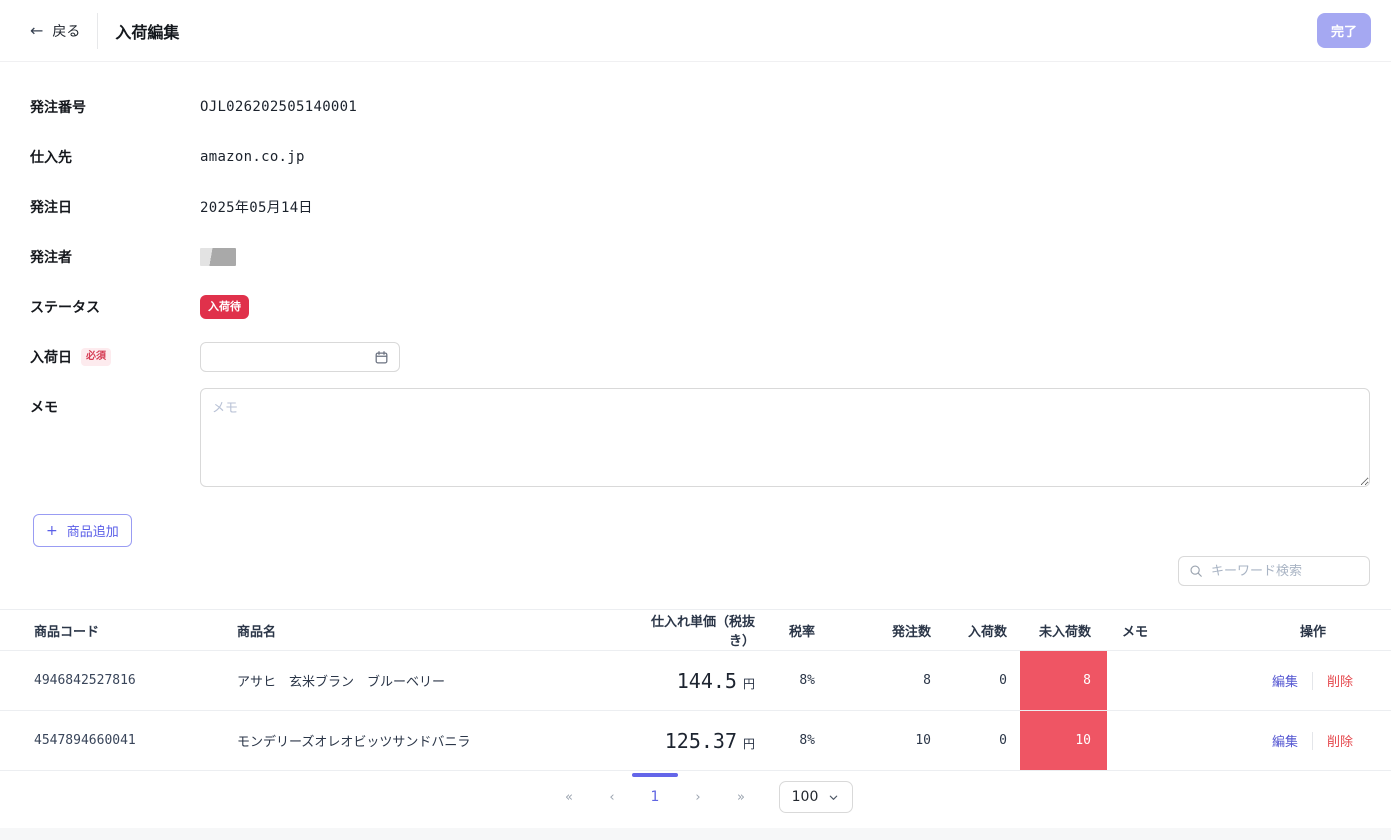 The width and height of the screenshot is (1391, 840). Describe the element at coordinates (51, 358) in the screenshot. I see `arrival-date-label-text: 入荷日` at that location.